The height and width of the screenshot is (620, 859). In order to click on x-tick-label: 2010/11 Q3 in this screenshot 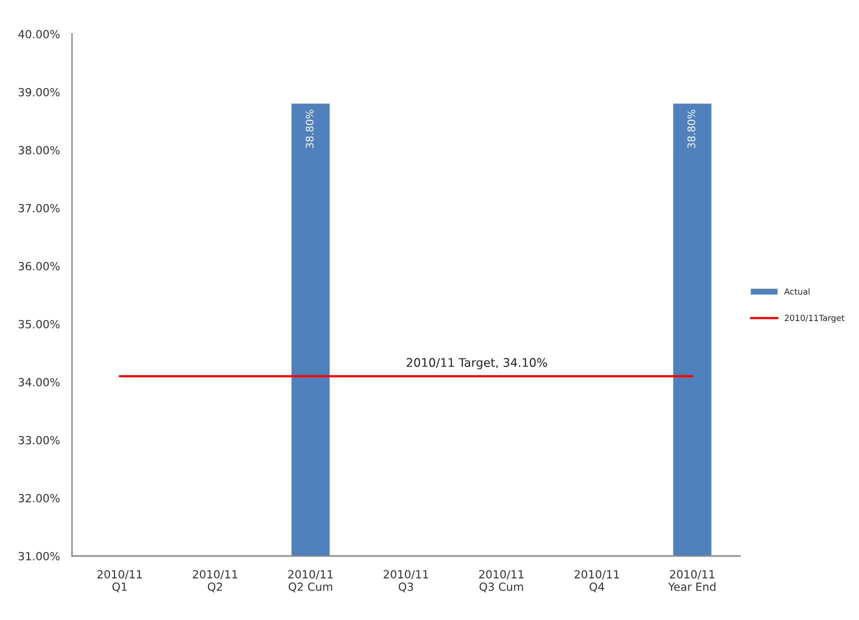, I will do `click(406, 581)`.